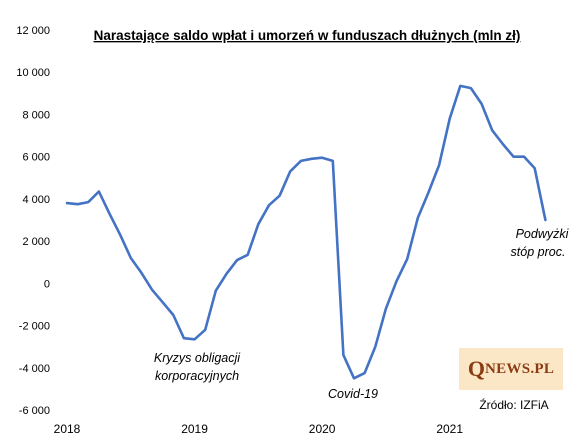 This screenshot has width=585, height=448. What do you see at coordinates (194, 429) in the screenshot?
I see `x-tick-label: 2019` at bounding box center [194, 429].